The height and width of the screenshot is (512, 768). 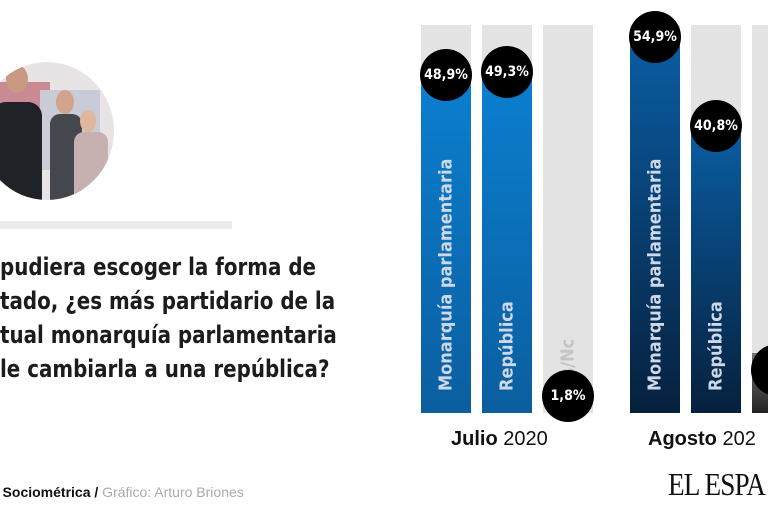 What do you see at coordinates (168, 301) in the screenshot?
I see `question-line: tado, ¿es más partidario de la` at bounding box center [168, 301].